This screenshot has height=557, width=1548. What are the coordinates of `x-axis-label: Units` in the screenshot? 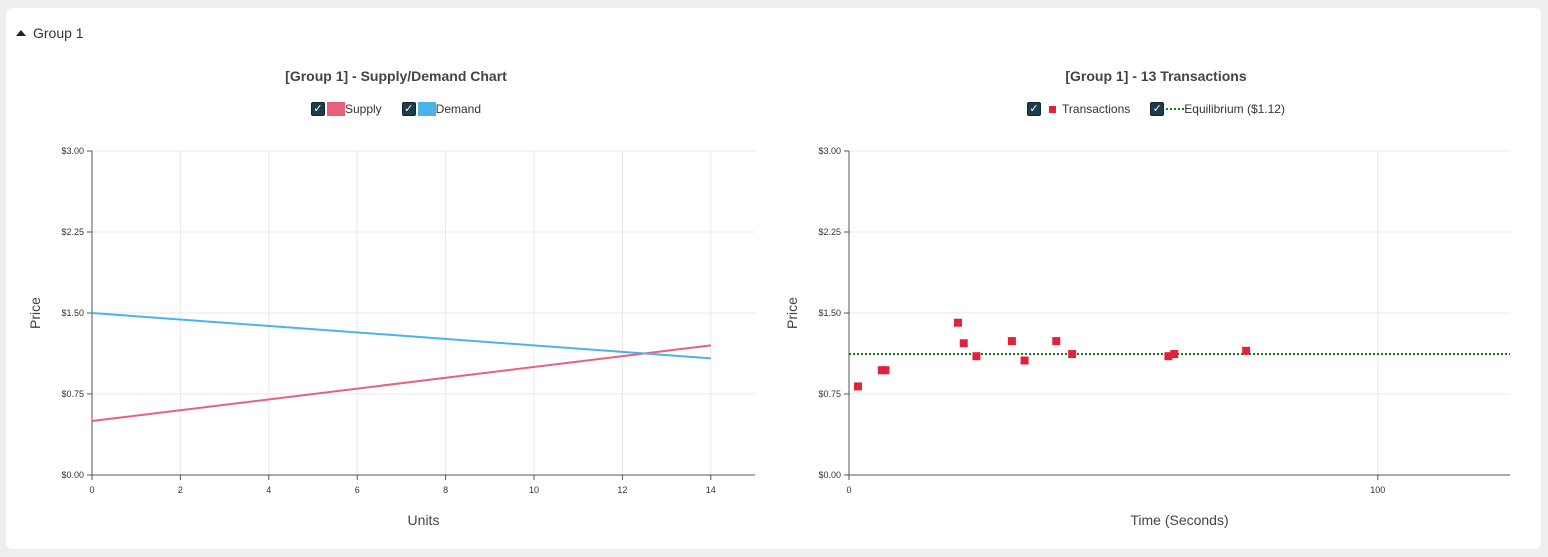 It's located at (424, 520).